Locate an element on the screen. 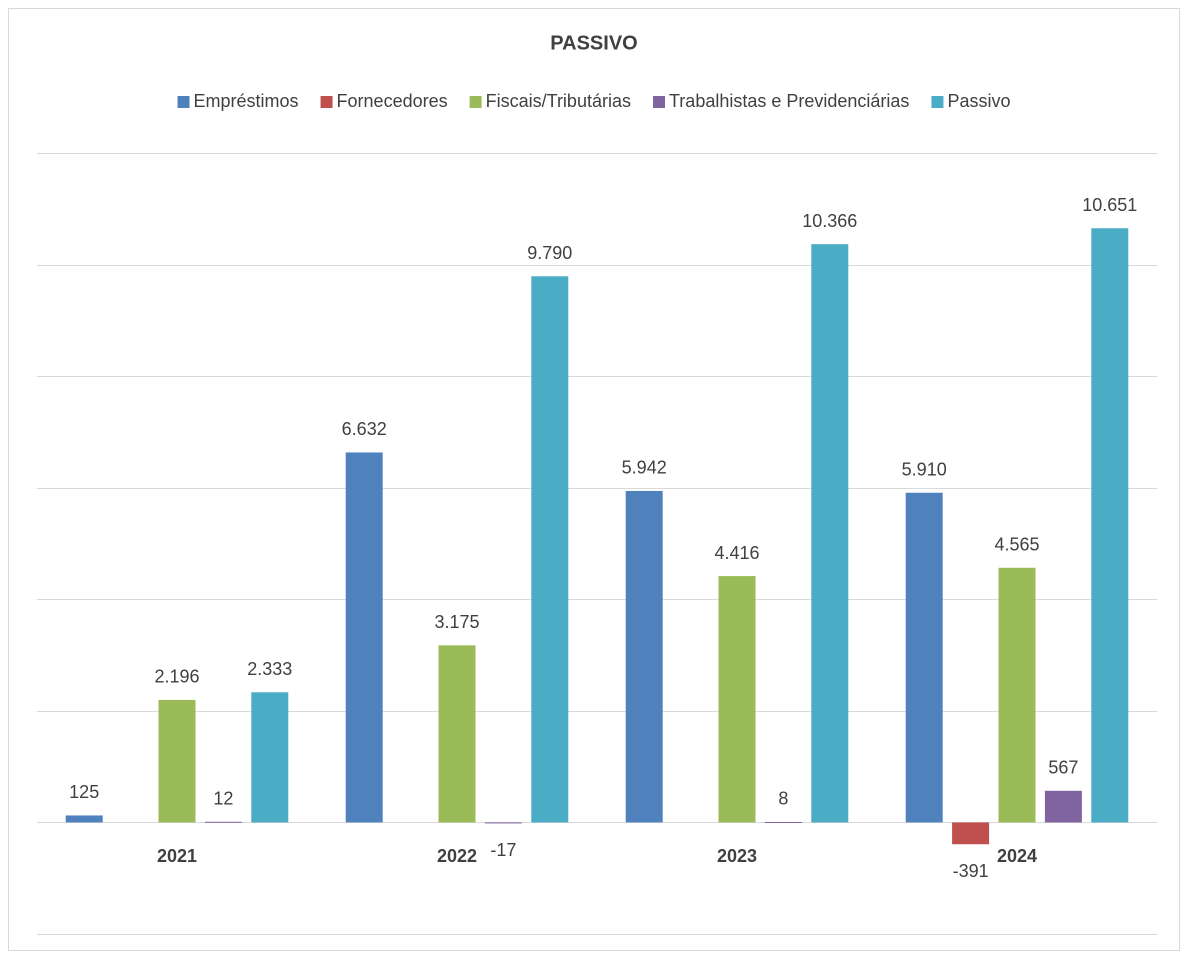  value-label: -391 is located at coordinates (971, 871).